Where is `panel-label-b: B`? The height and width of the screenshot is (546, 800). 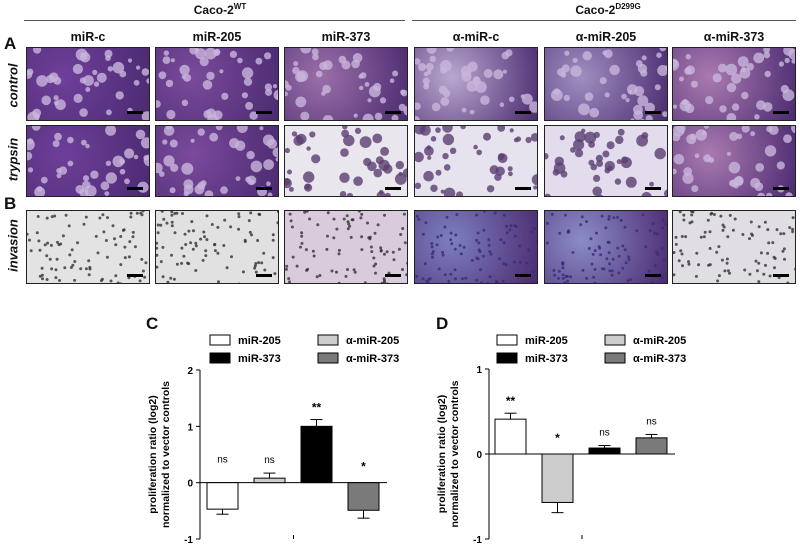 panel-label-b: B is located at coordinates (10, 203).